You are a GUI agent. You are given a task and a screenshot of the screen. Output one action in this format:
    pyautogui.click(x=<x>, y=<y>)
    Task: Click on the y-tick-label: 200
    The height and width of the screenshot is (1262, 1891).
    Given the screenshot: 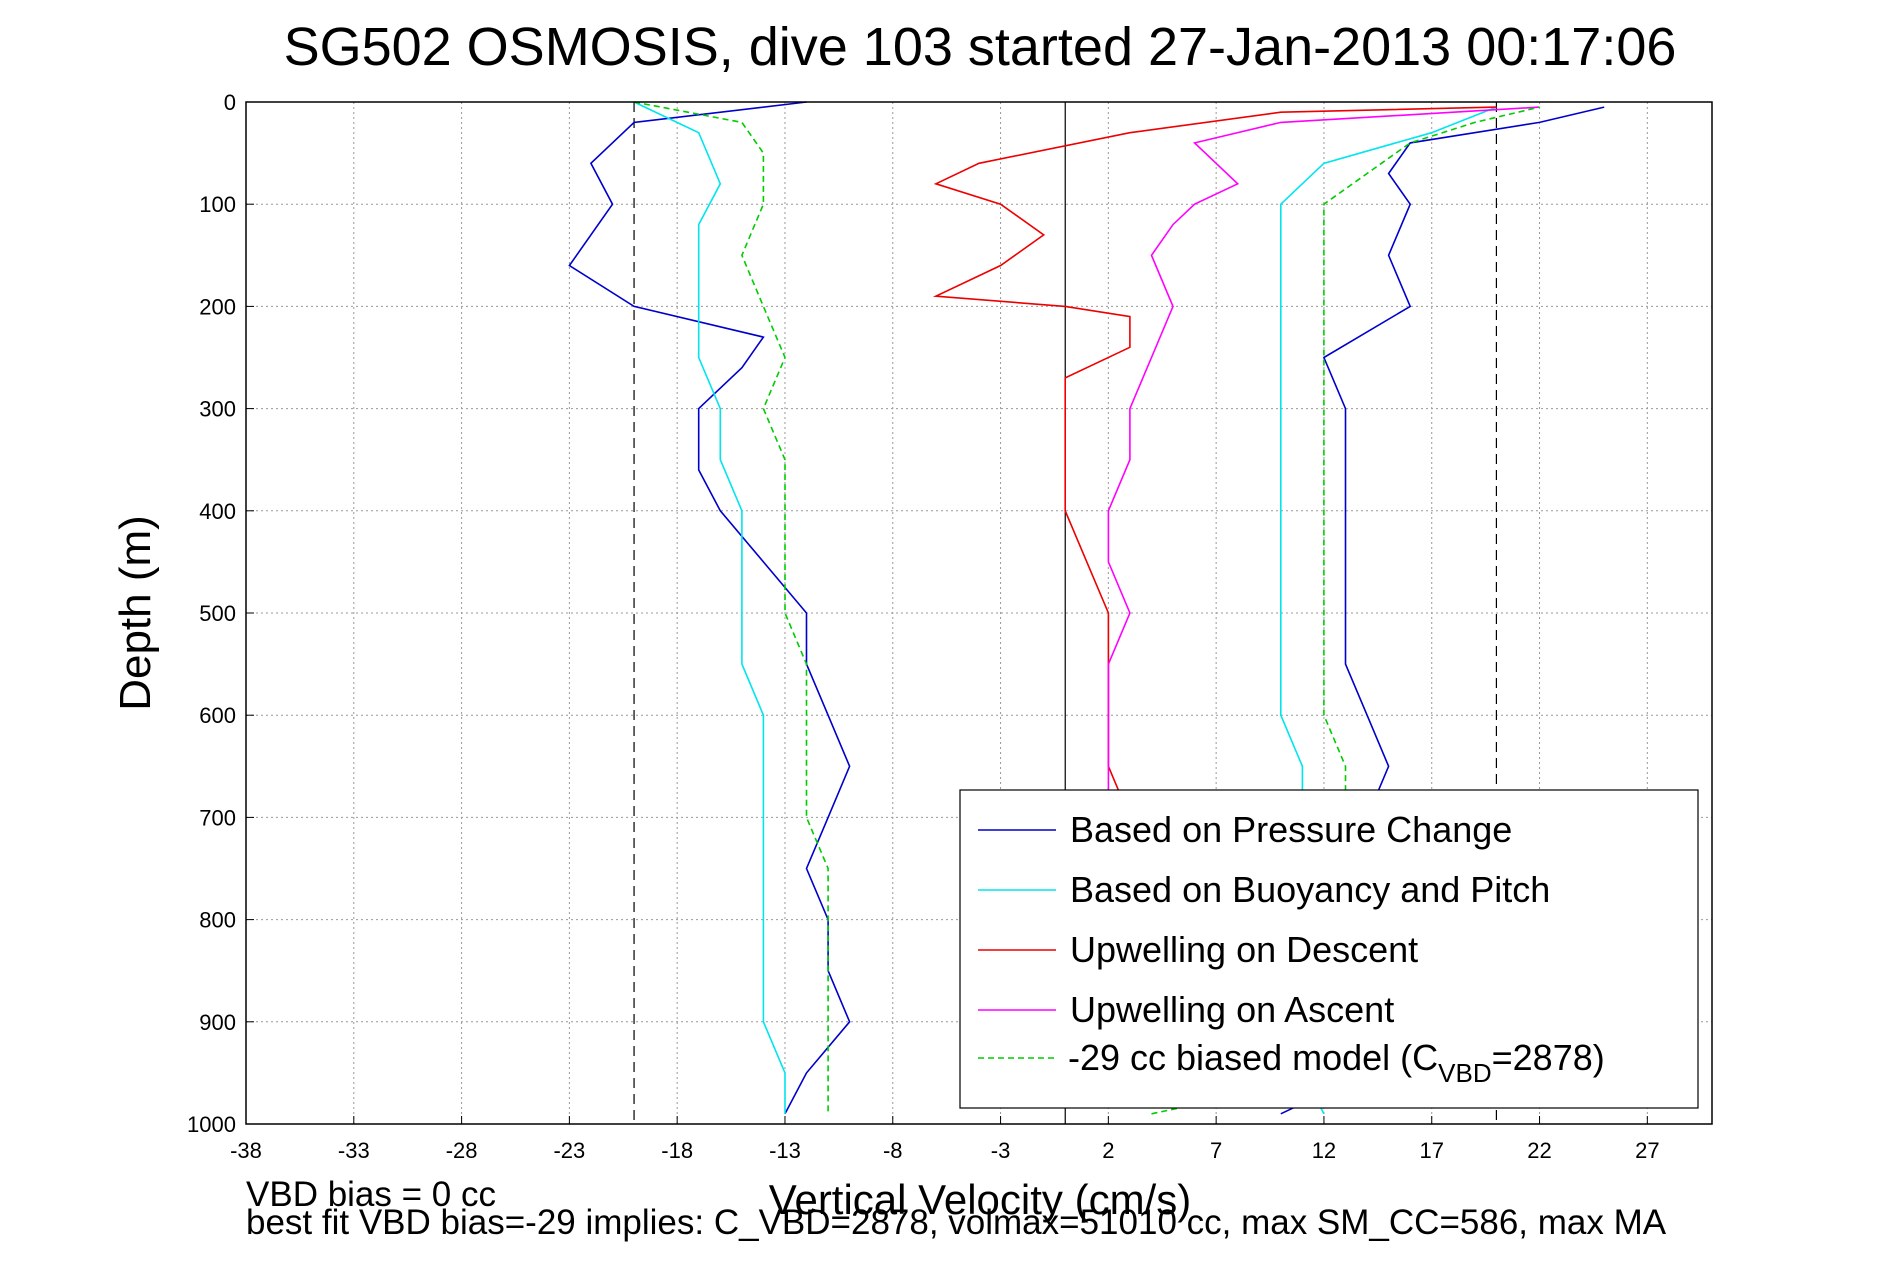 What is the action you would take?
    pyautogui.click(x=217, y=306)
    